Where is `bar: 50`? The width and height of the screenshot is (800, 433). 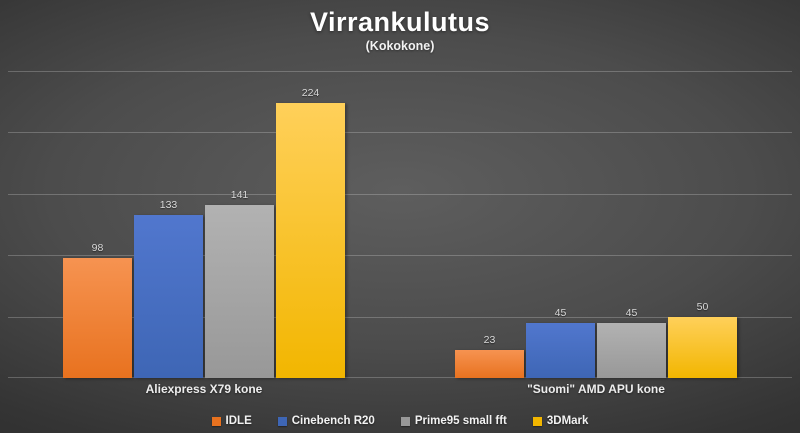
bar: 50 is located at coordinates (702, 339).